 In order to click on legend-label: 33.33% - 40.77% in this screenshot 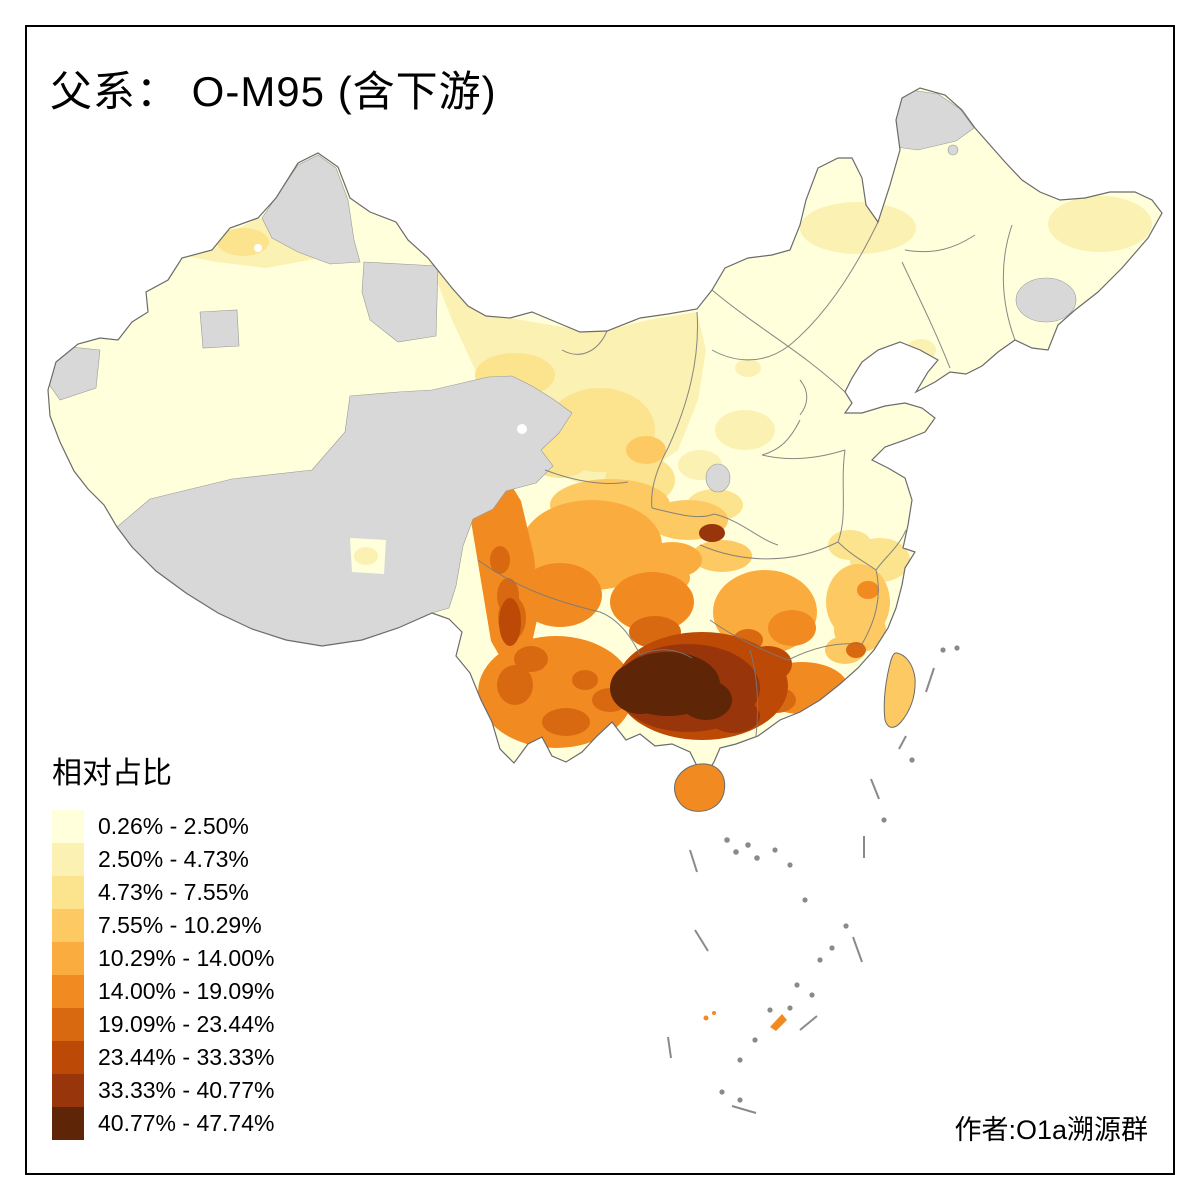, I will do `click(186, 1090)`.